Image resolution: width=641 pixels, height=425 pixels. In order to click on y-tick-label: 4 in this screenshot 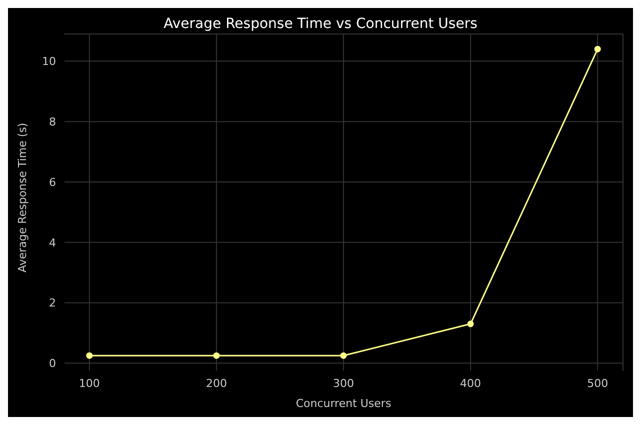, I will do `click(52, 243)`.